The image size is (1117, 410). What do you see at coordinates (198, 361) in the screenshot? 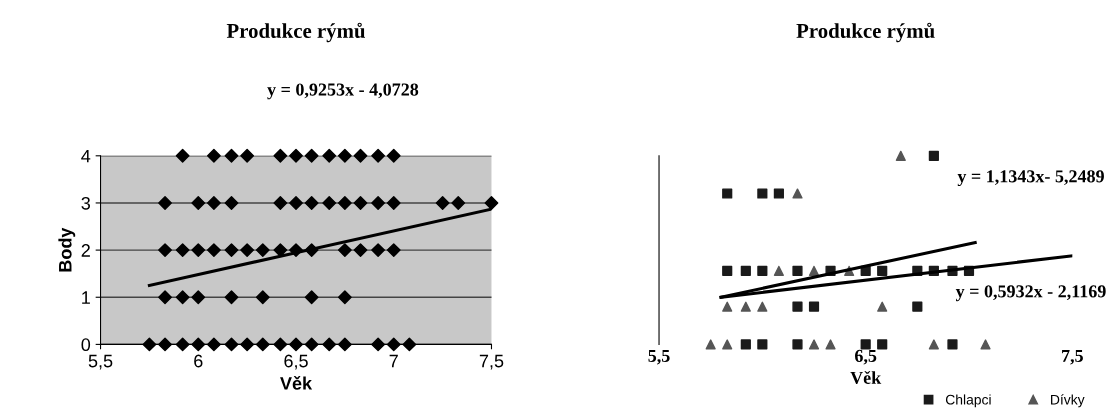
I see `x-tick-label: 6` at bounding box center [198, 361].